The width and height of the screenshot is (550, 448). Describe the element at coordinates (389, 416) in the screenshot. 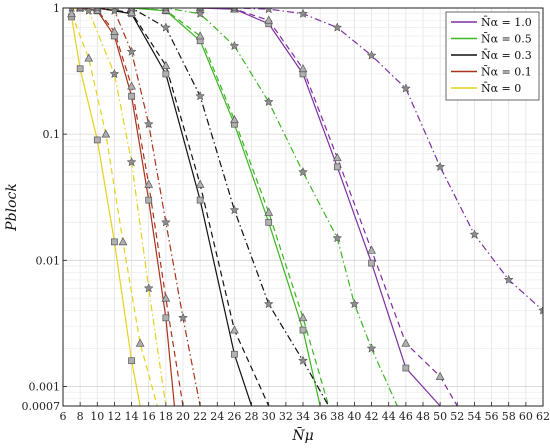

I see `x-tick-label: 44` at that location.